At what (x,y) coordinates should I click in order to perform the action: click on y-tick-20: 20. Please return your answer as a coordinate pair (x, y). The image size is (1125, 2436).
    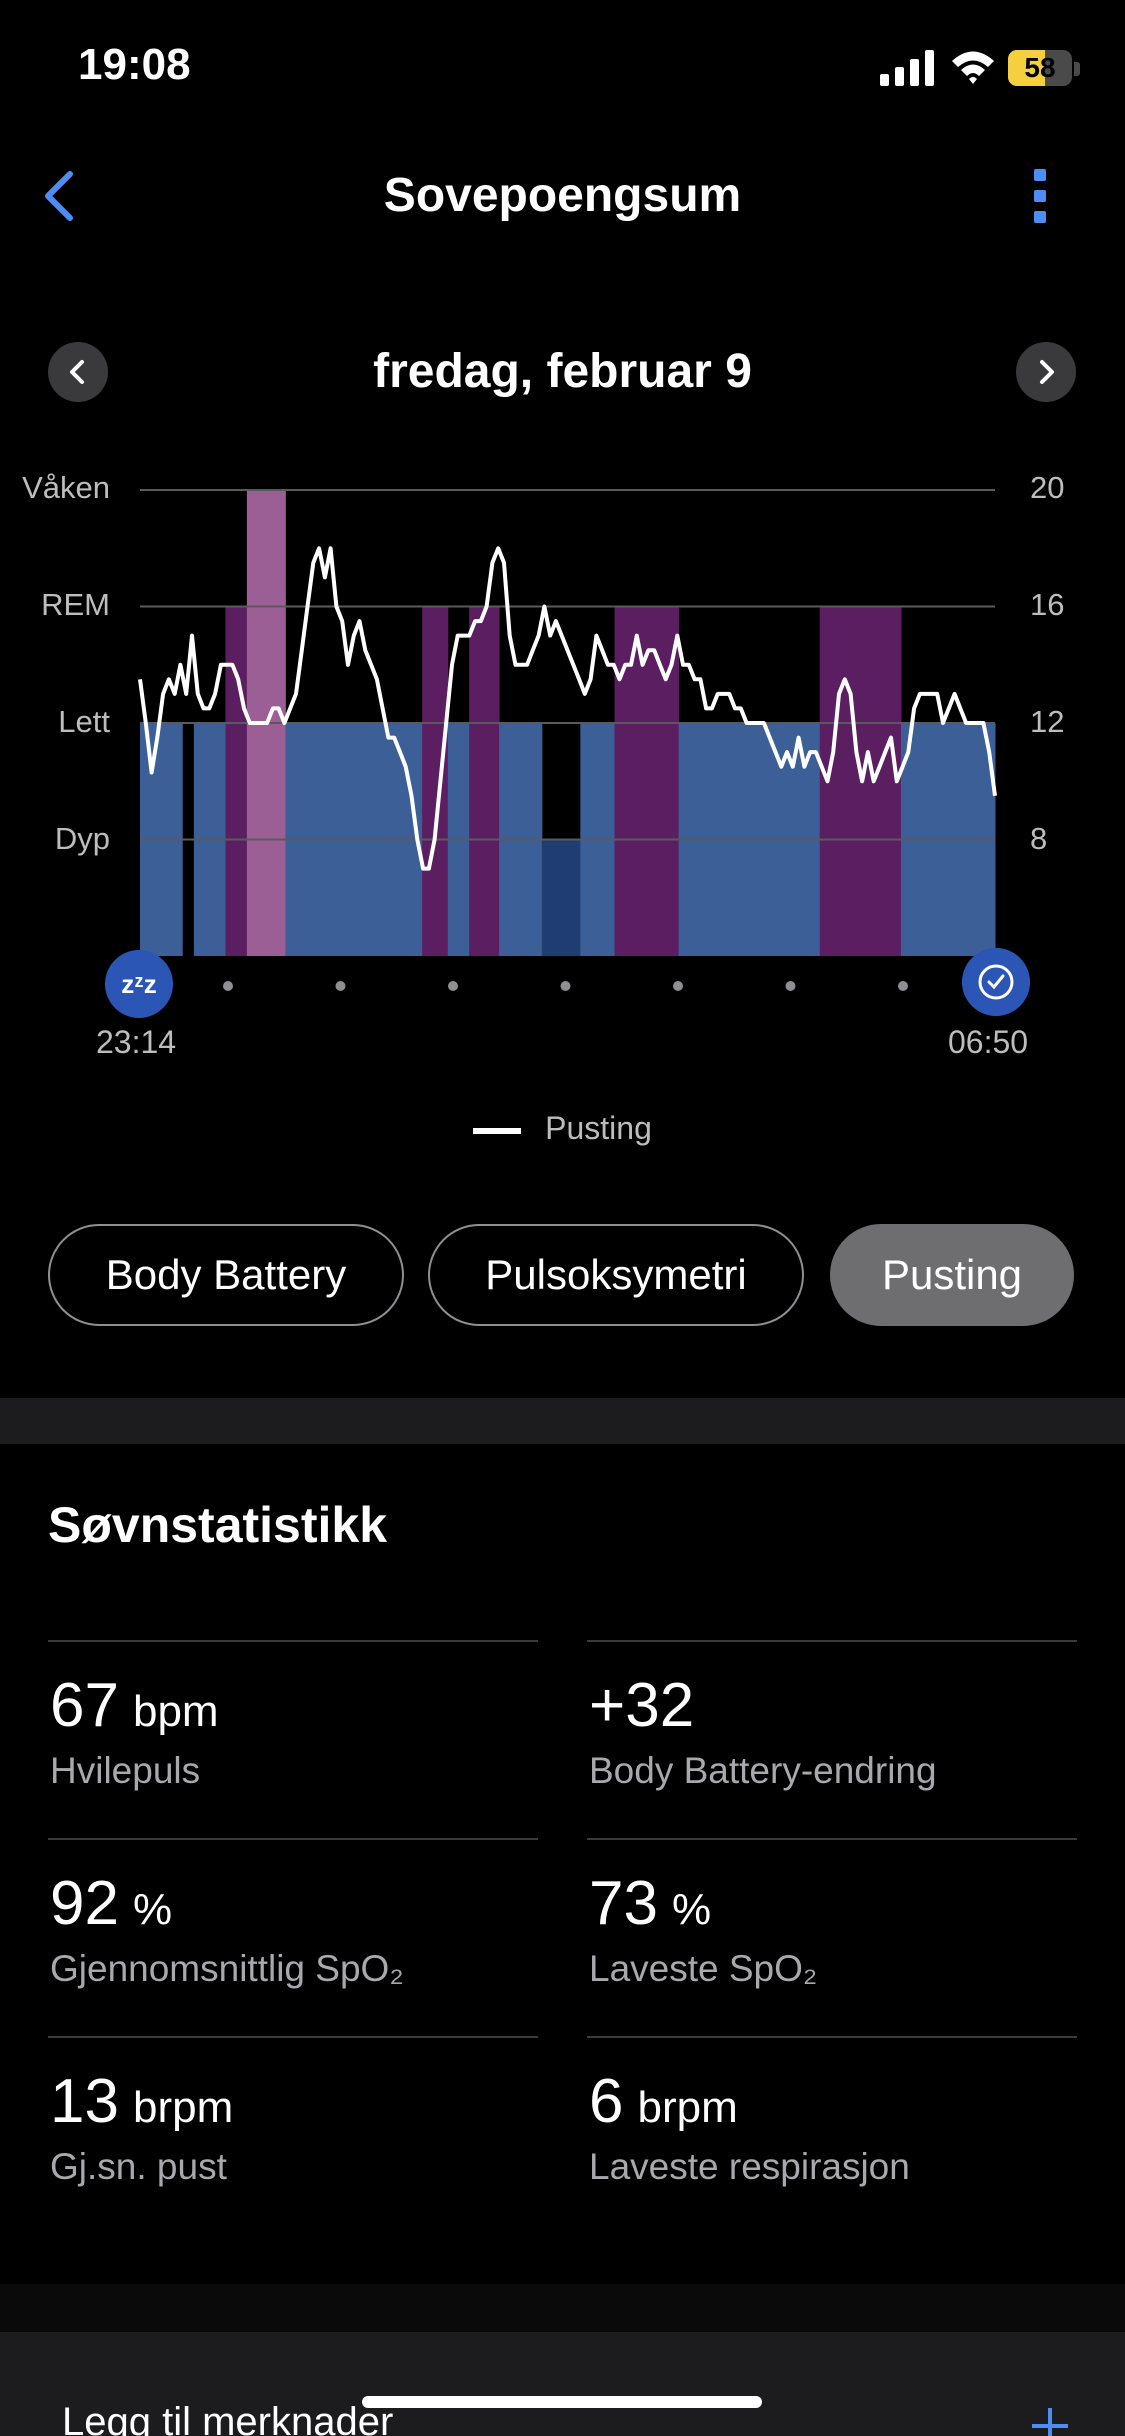
    Looking at the image, I should click on (1047, 487).